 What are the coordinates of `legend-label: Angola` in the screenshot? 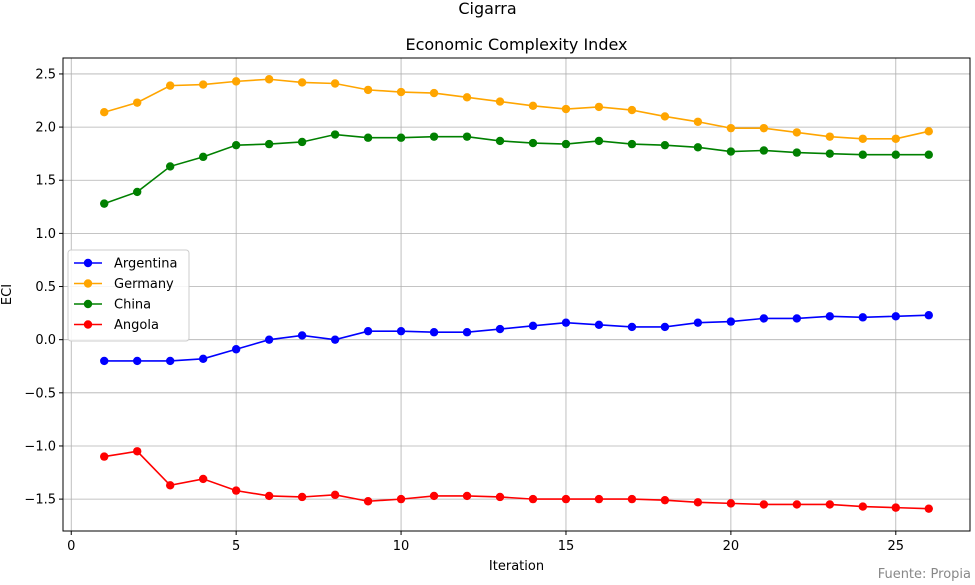 It's located at (136, 325).